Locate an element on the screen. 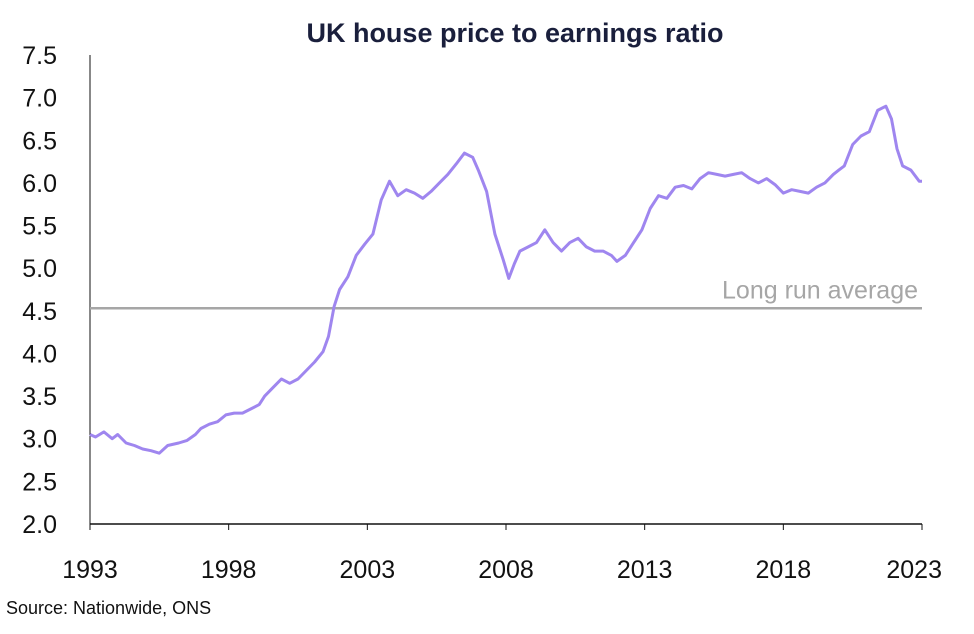 The height and width of the screenshot is (634, 974). source-note: Source: Nationwide, ONS is located at coordinates (109, 608).